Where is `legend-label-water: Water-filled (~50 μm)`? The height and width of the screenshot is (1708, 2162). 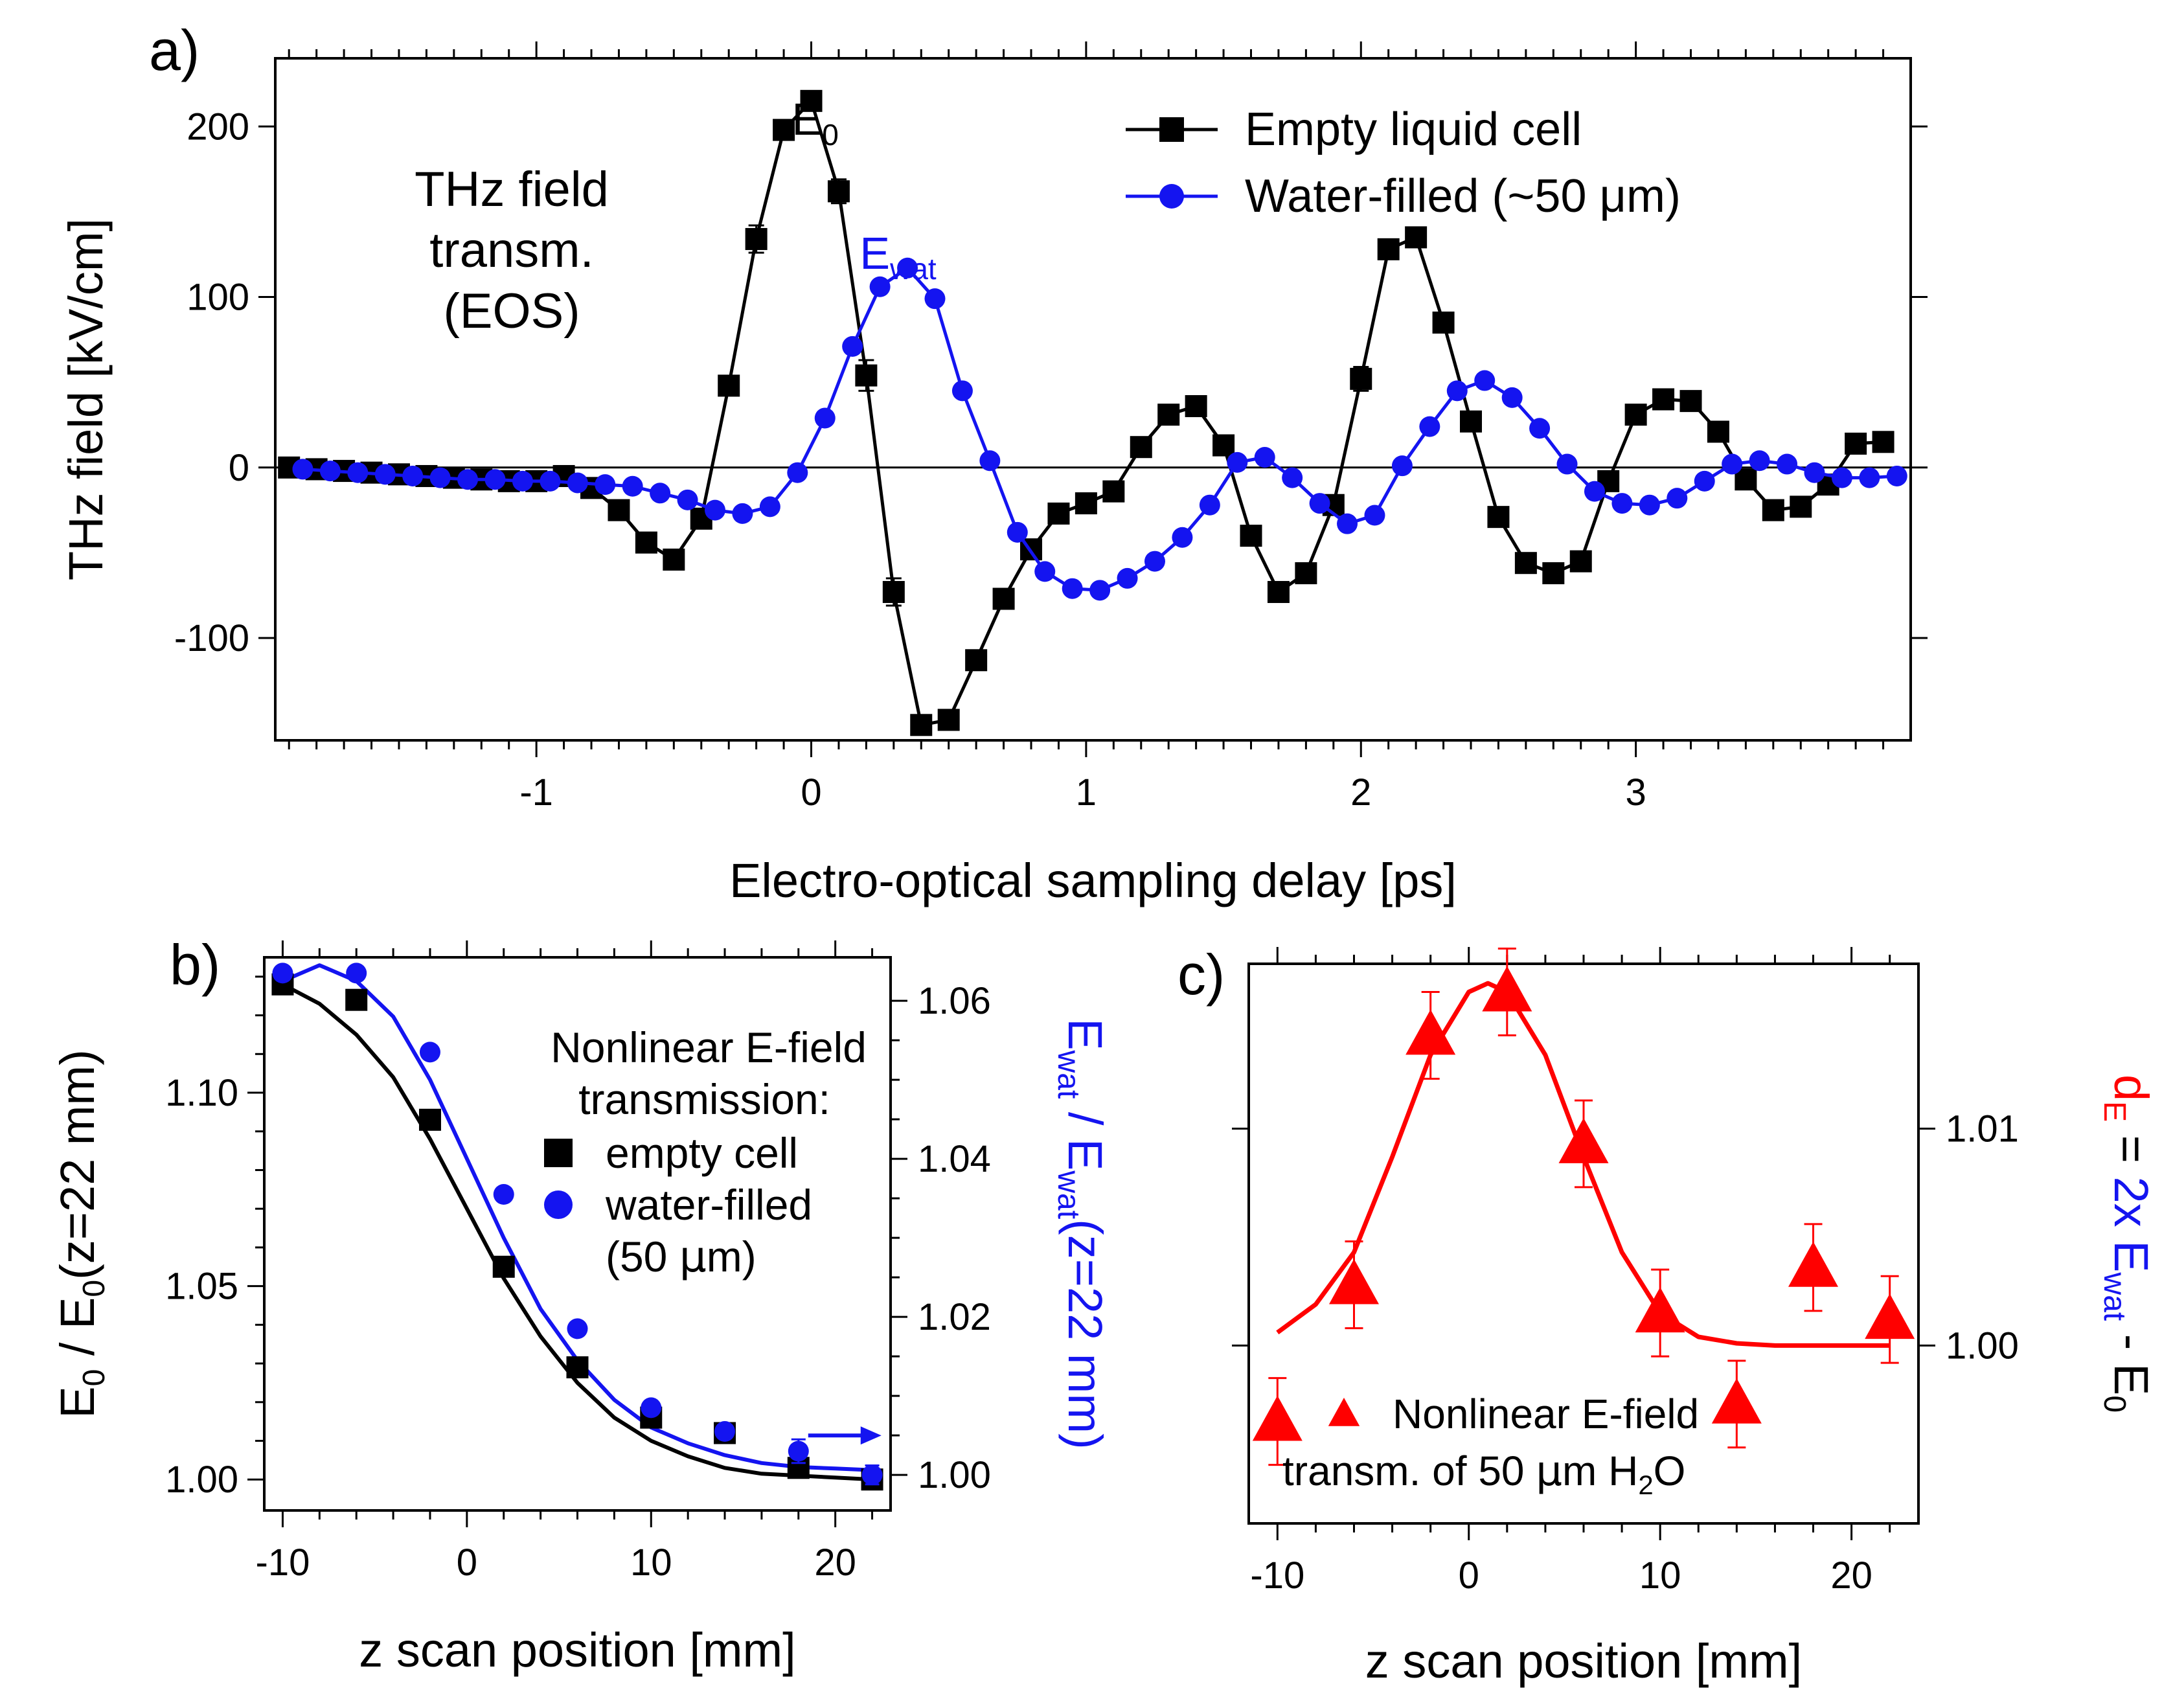 legend-label-water: Water-filled (~50 μm) is located at coordinates (1463, 196).